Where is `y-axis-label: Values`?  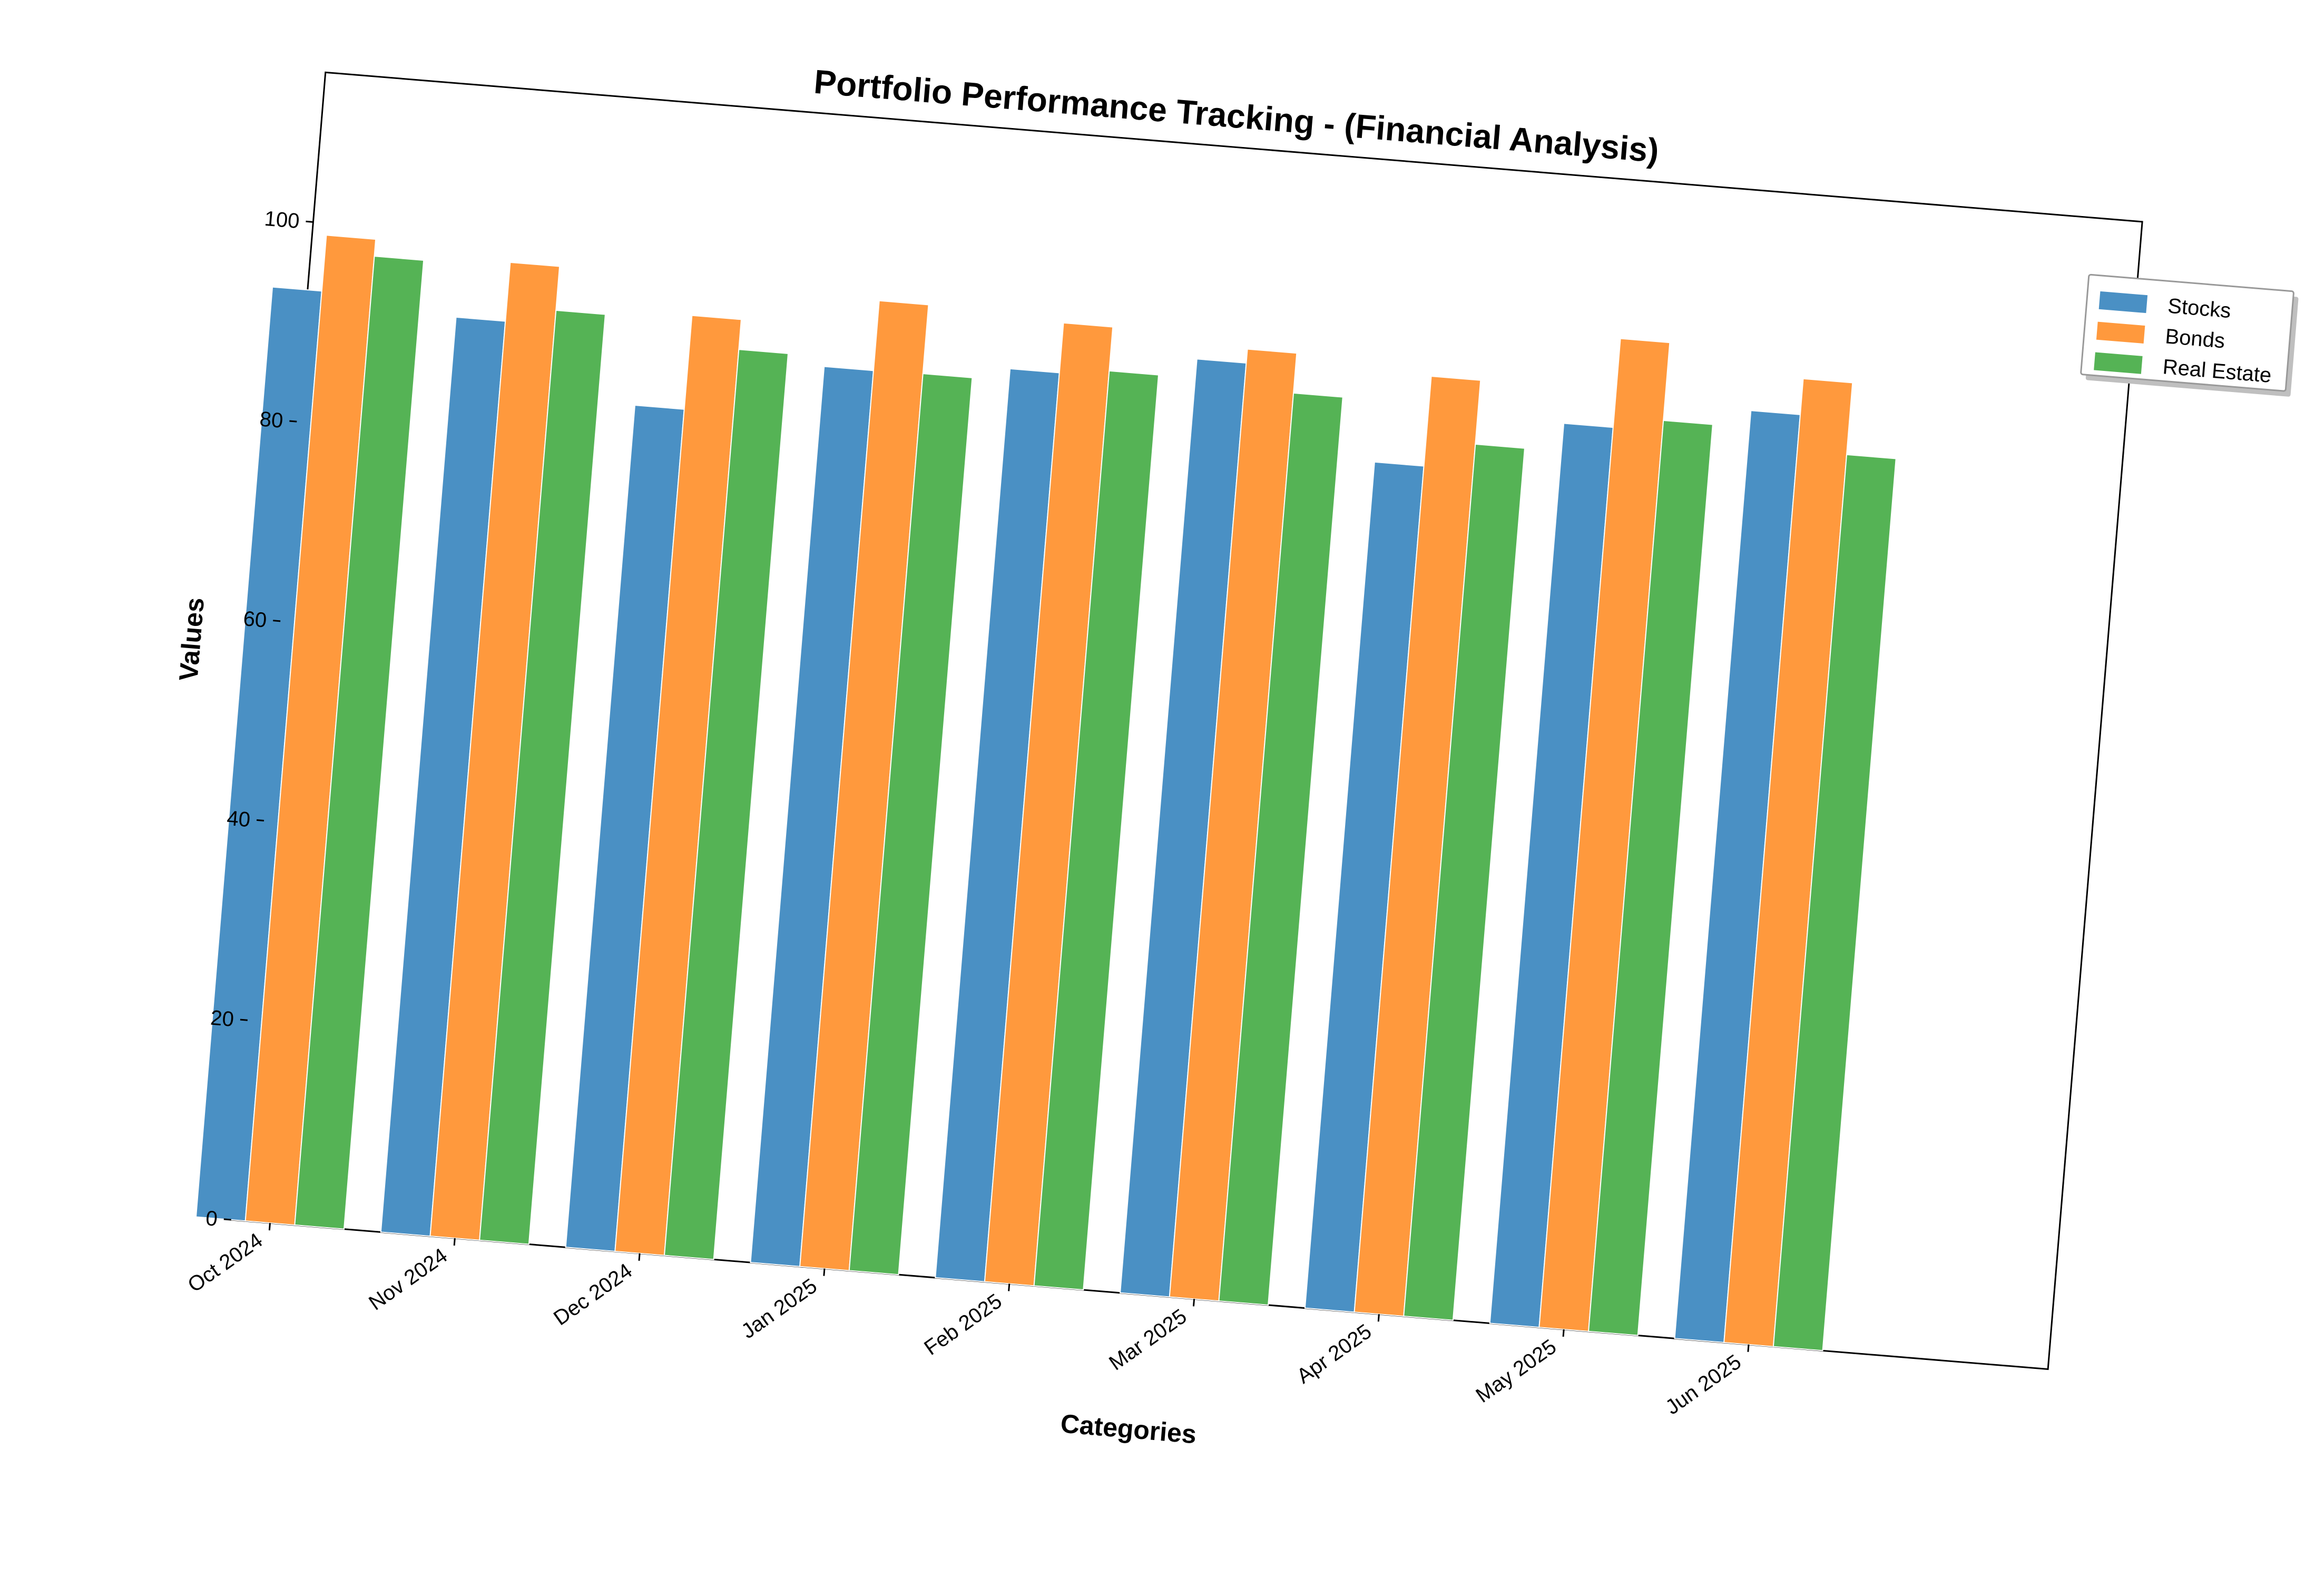 y-axis-label: Values is located at coordinates (192, 639).